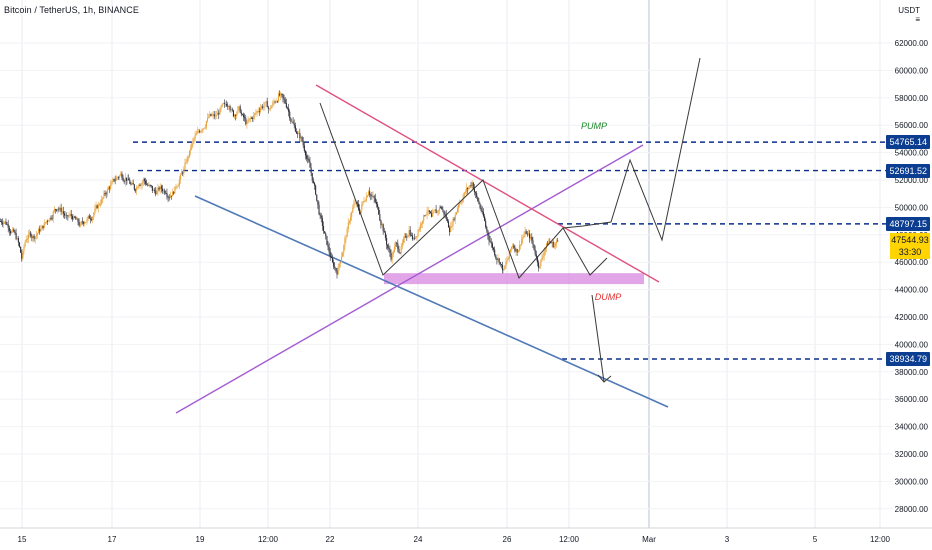 The width and height of the screenshot is (932, 550). What do you see at coordinates (514, 279) in the screenshot?
I see `support-zone` at bounding box center [514, 279].